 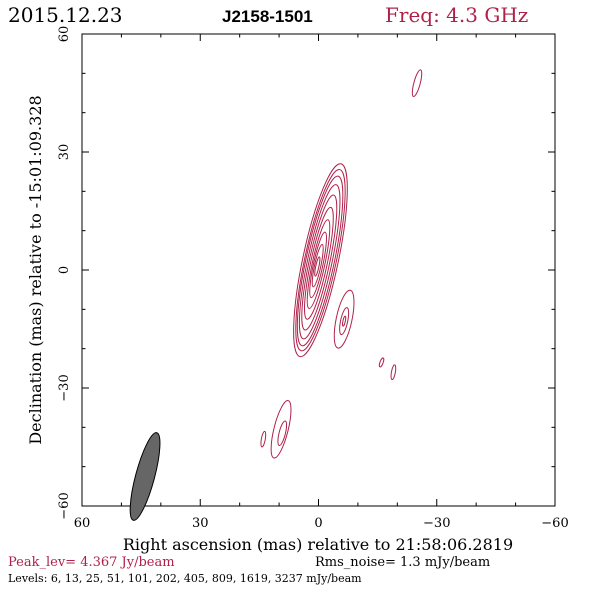 I want to click on y-tick-label: −30, so click(x=64, y=387).